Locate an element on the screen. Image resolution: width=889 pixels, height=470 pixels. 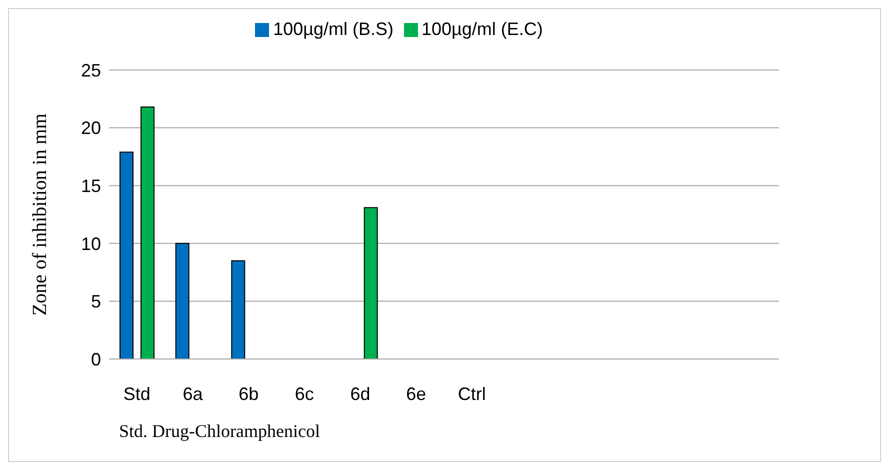
y-axis-title: Zone of inhibition in mm is located at coordinates (40, 214).